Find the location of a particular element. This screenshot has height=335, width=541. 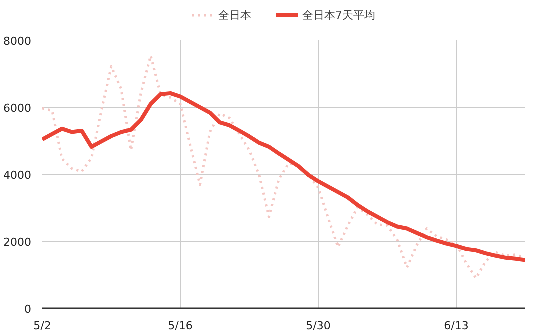

x-tick-label: 6/13 is located at coordinates (456, 326).